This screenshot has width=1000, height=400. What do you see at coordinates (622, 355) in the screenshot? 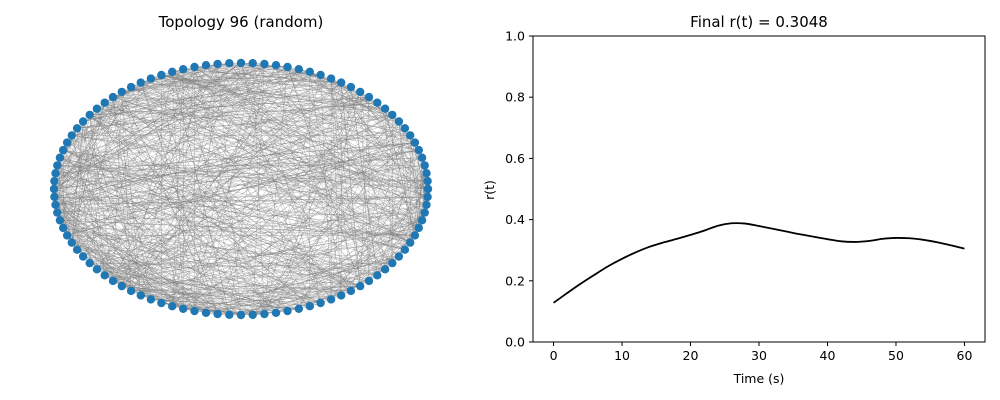
I see `x-tick-label: 10` at bounding box center [622, 355].